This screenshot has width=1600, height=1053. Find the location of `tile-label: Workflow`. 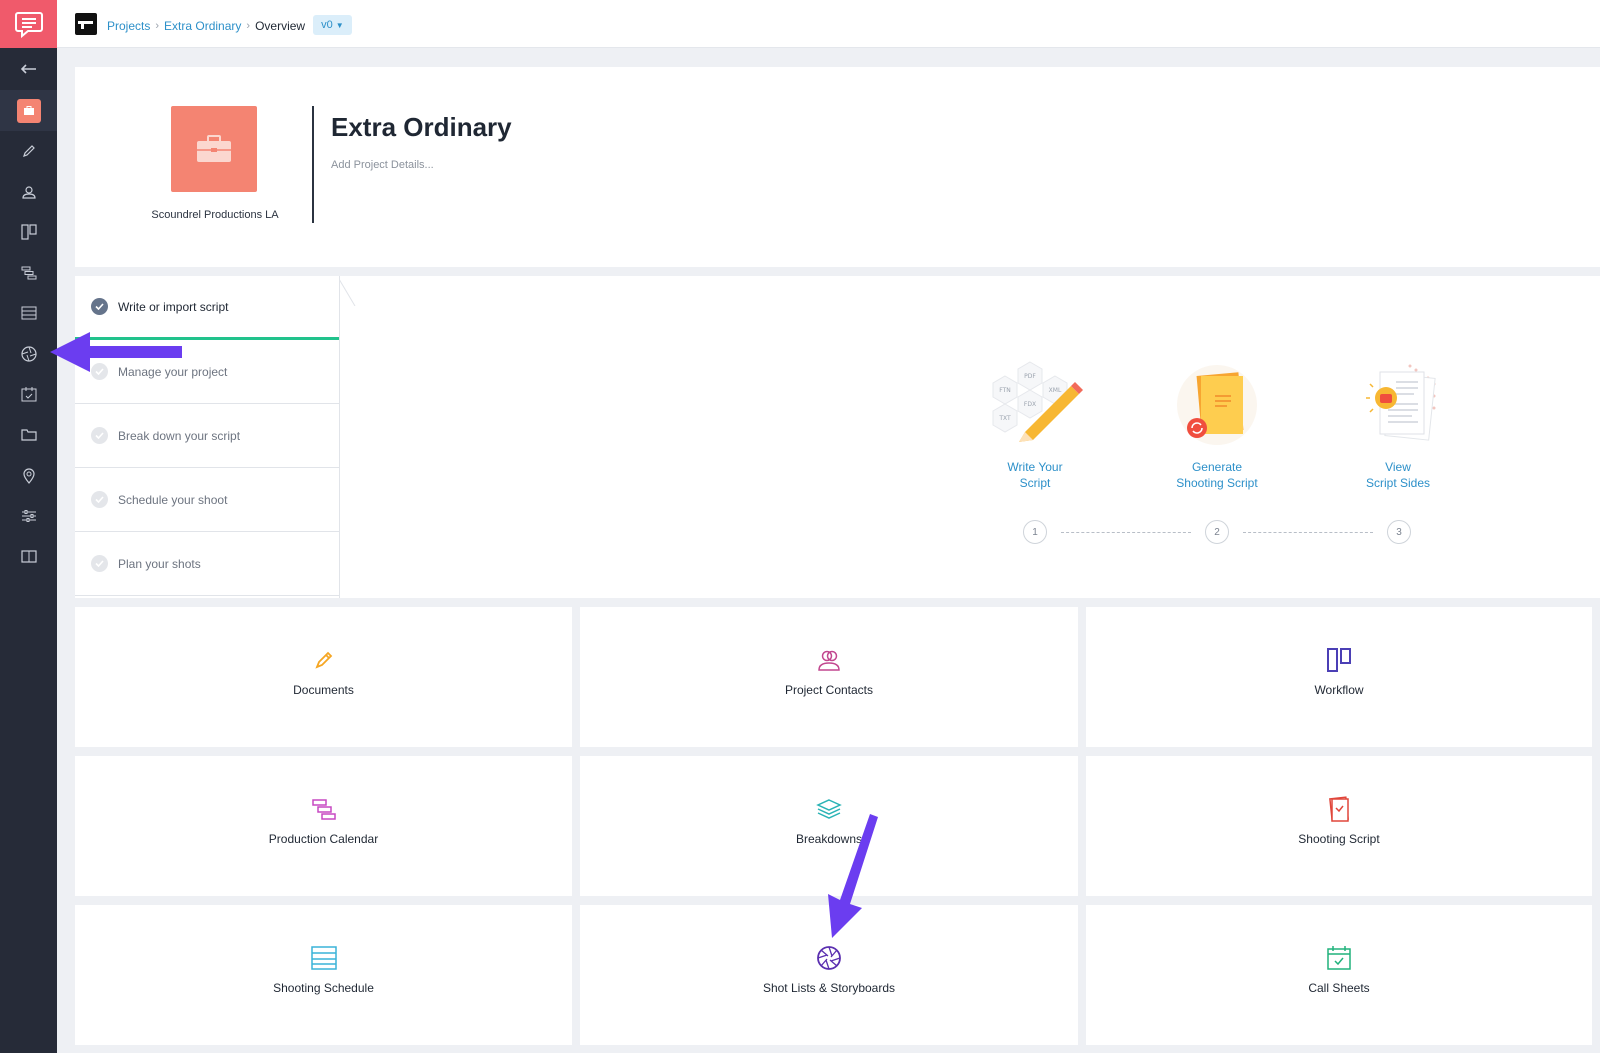

tile-label: Workflow is located at coordinates (1339, 690).